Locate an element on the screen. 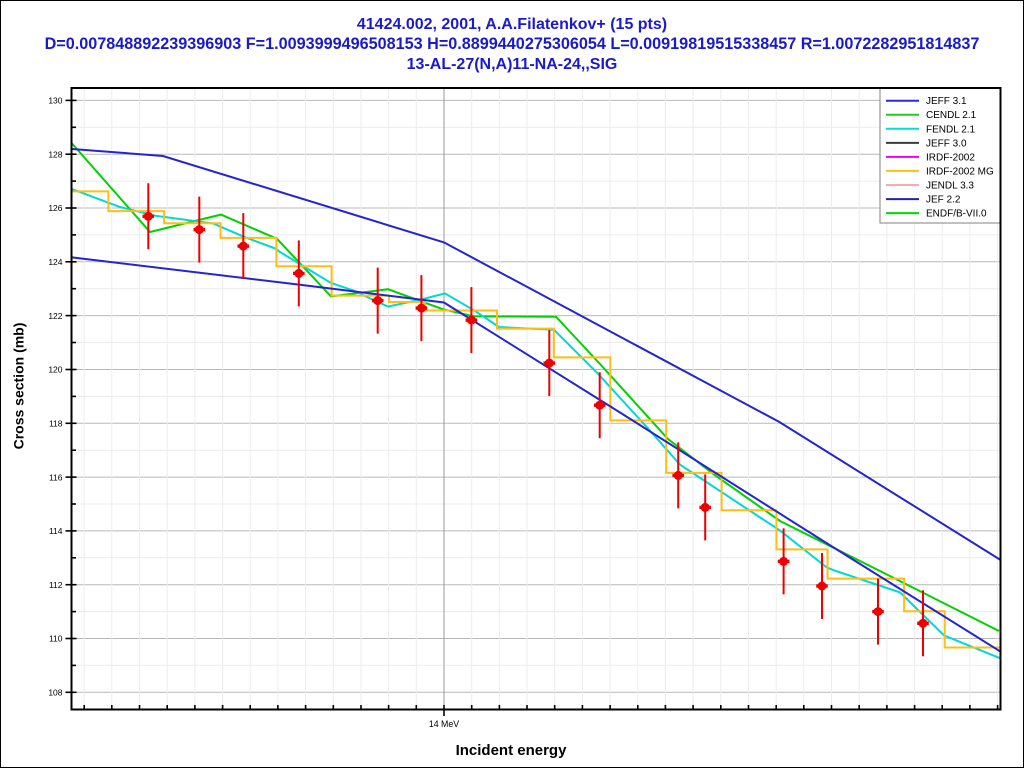 The height and width of the screenshot is (768, 1024). svg-text: 116 is located at coordinates (56, 477).